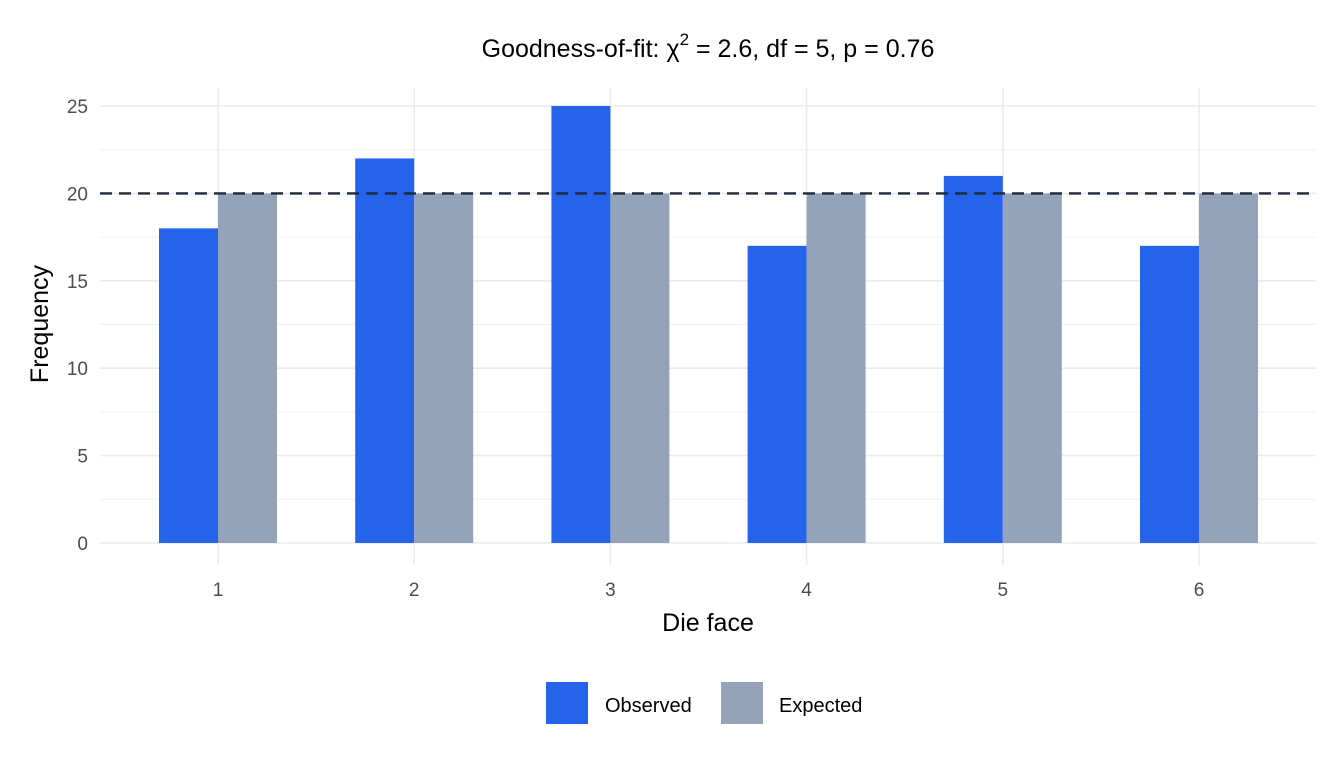 This screenshot has width=1344, height=768. Describe the element at coordinates (806, 590) in the screenshot. I see `x-tick-label: 4` at that location.